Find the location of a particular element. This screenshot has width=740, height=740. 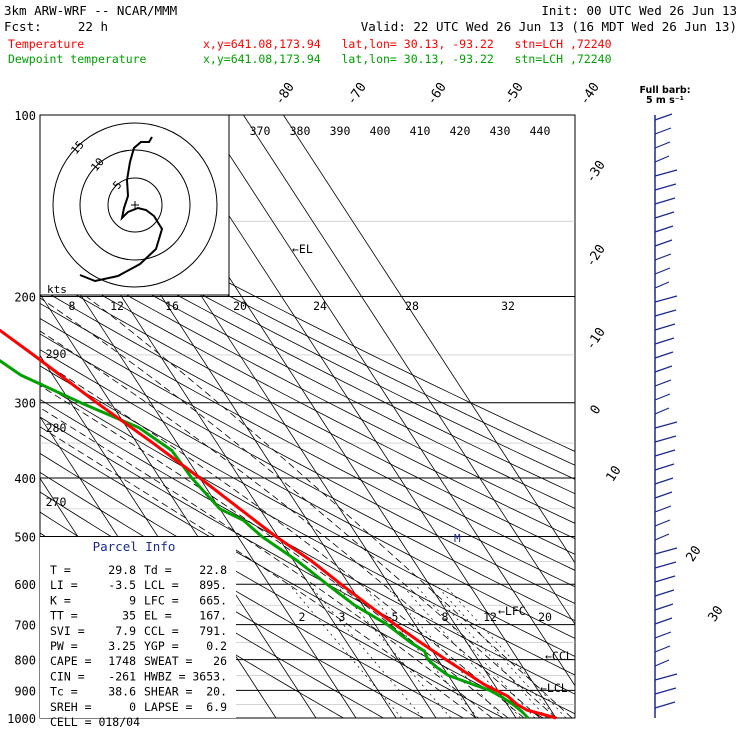

parcel-row-label2: Td = is located at coordinates (158, 570).